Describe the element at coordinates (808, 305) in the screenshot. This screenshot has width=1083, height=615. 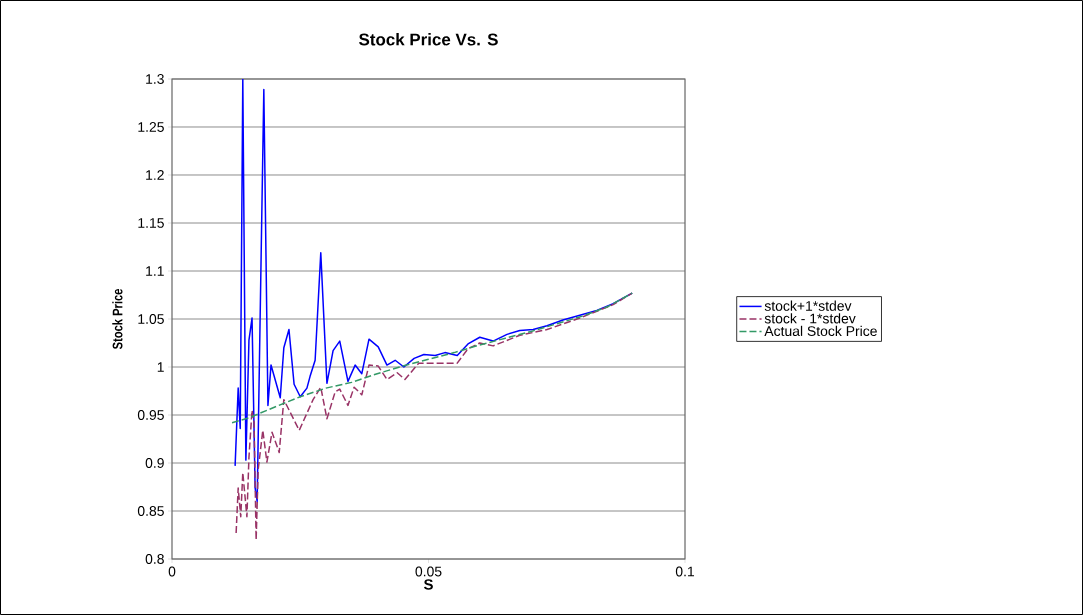
I see `legend-label: stock+1*stdev` at that location.